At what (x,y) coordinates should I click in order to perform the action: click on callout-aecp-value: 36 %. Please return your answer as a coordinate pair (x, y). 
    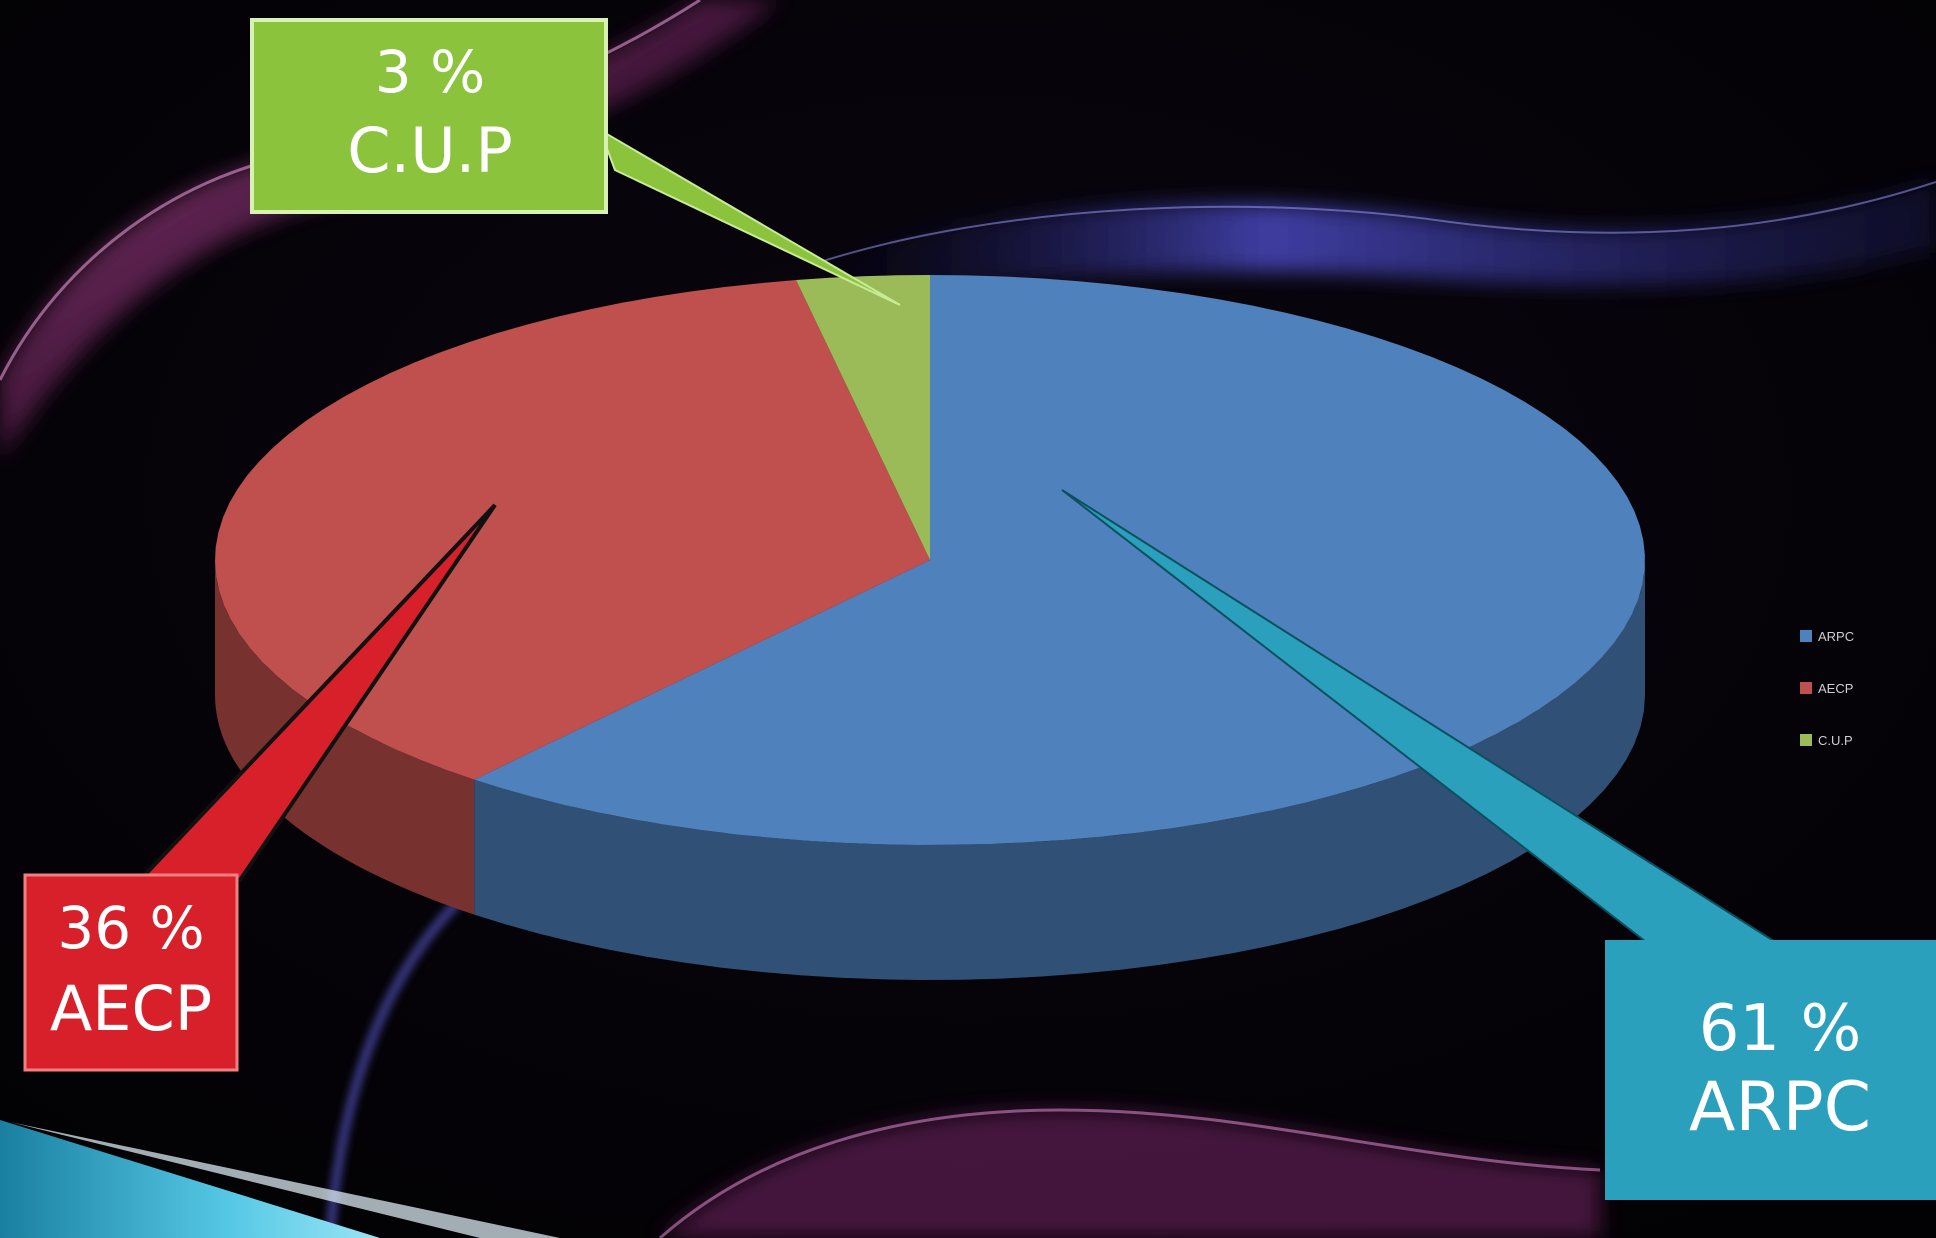
    Looking at the image, I should click on (130, 928).